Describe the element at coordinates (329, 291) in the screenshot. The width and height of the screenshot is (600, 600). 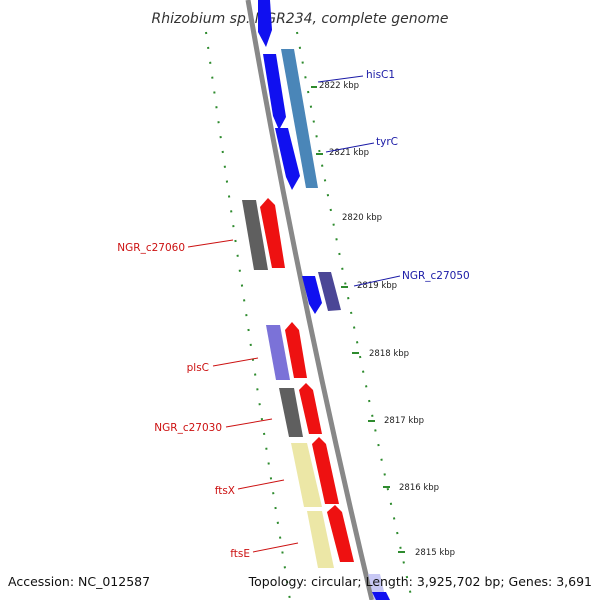
I see `gene-NGR_c27050-b` at that location.